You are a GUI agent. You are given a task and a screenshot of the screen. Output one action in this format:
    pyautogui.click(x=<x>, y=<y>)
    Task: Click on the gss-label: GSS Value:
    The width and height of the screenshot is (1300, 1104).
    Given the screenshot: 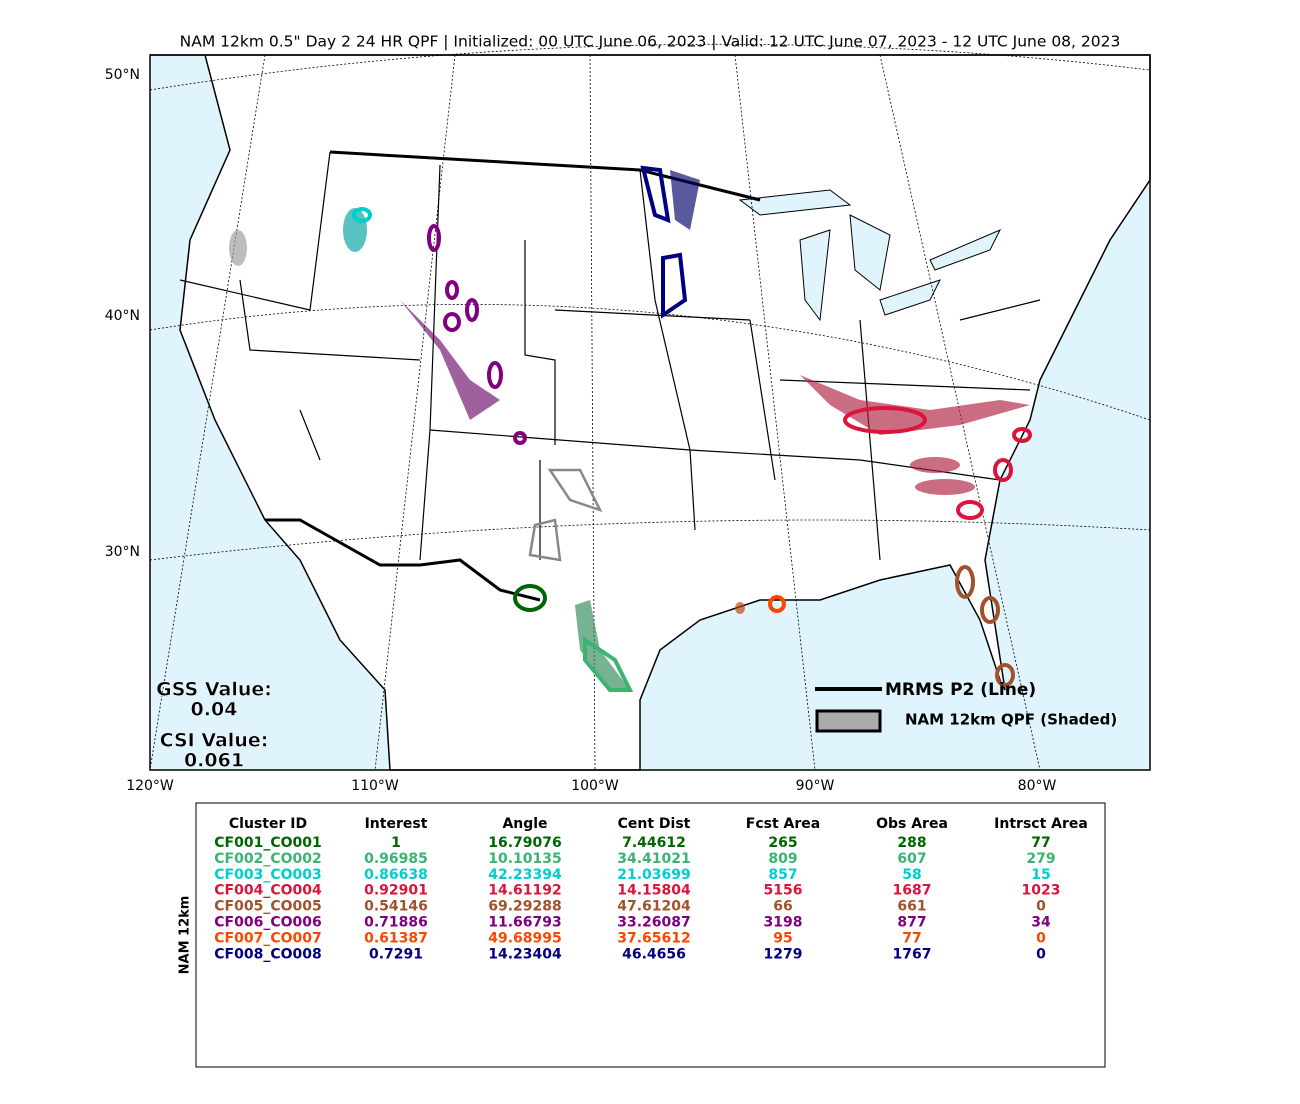 What is the action you would take?
    pyautogui.click(x=214, y=690)
    